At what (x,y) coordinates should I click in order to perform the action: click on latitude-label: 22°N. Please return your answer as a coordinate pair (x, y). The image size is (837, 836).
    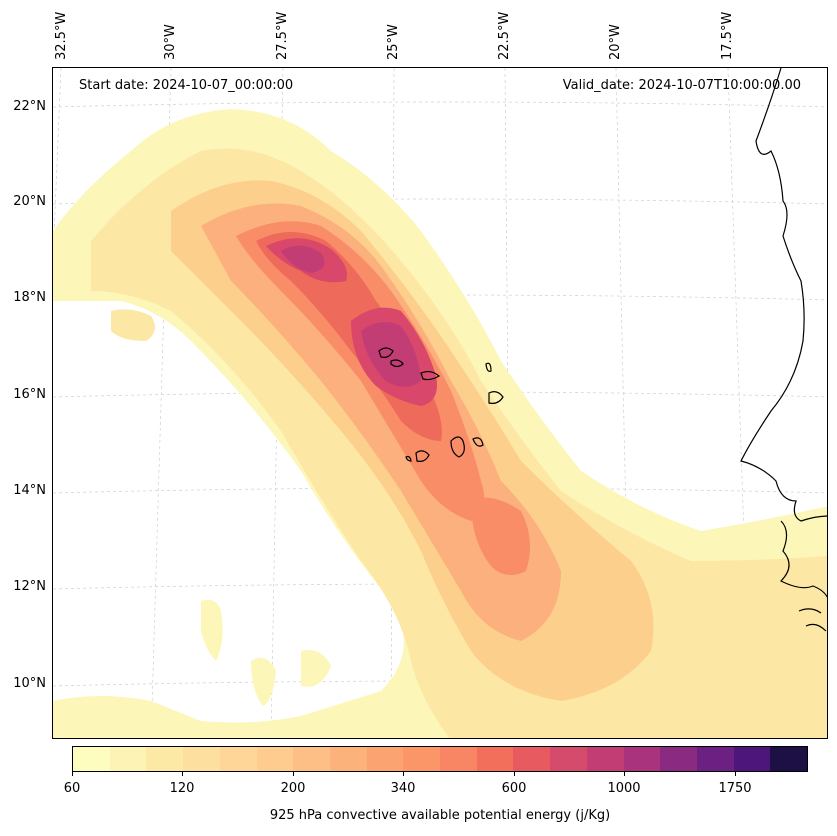
    Looking at the image, I should click on (29, 106).